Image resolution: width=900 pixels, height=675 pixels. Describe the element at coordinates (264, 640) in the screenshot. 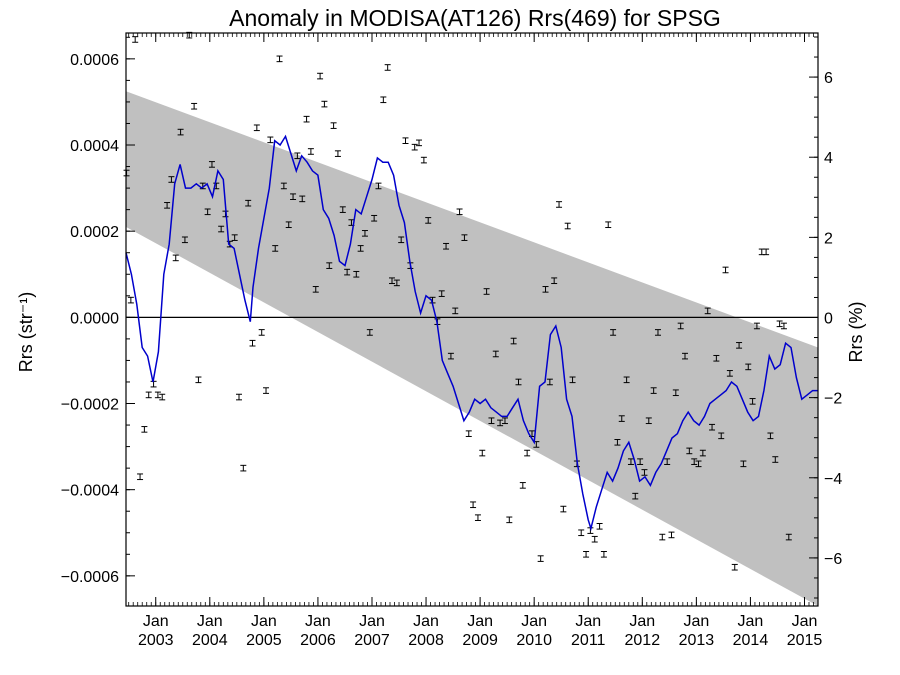

I see `x-tick-year: 2005` at that location.